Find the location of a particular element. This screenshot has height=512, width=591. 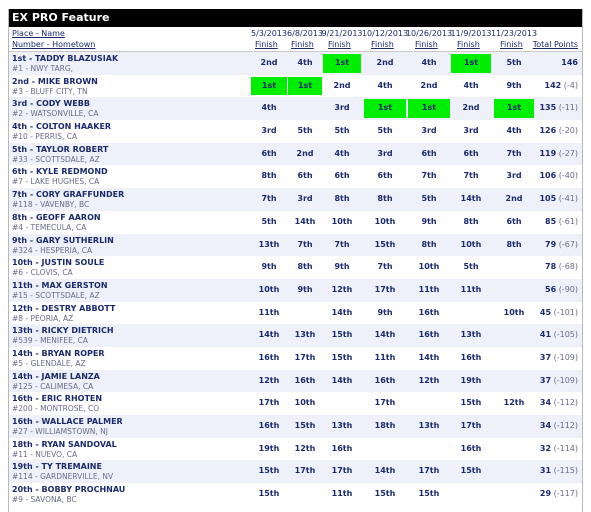

rider-place-name: 1st - TADDY BLAZUSIAK is located at coordinates (65, 58).